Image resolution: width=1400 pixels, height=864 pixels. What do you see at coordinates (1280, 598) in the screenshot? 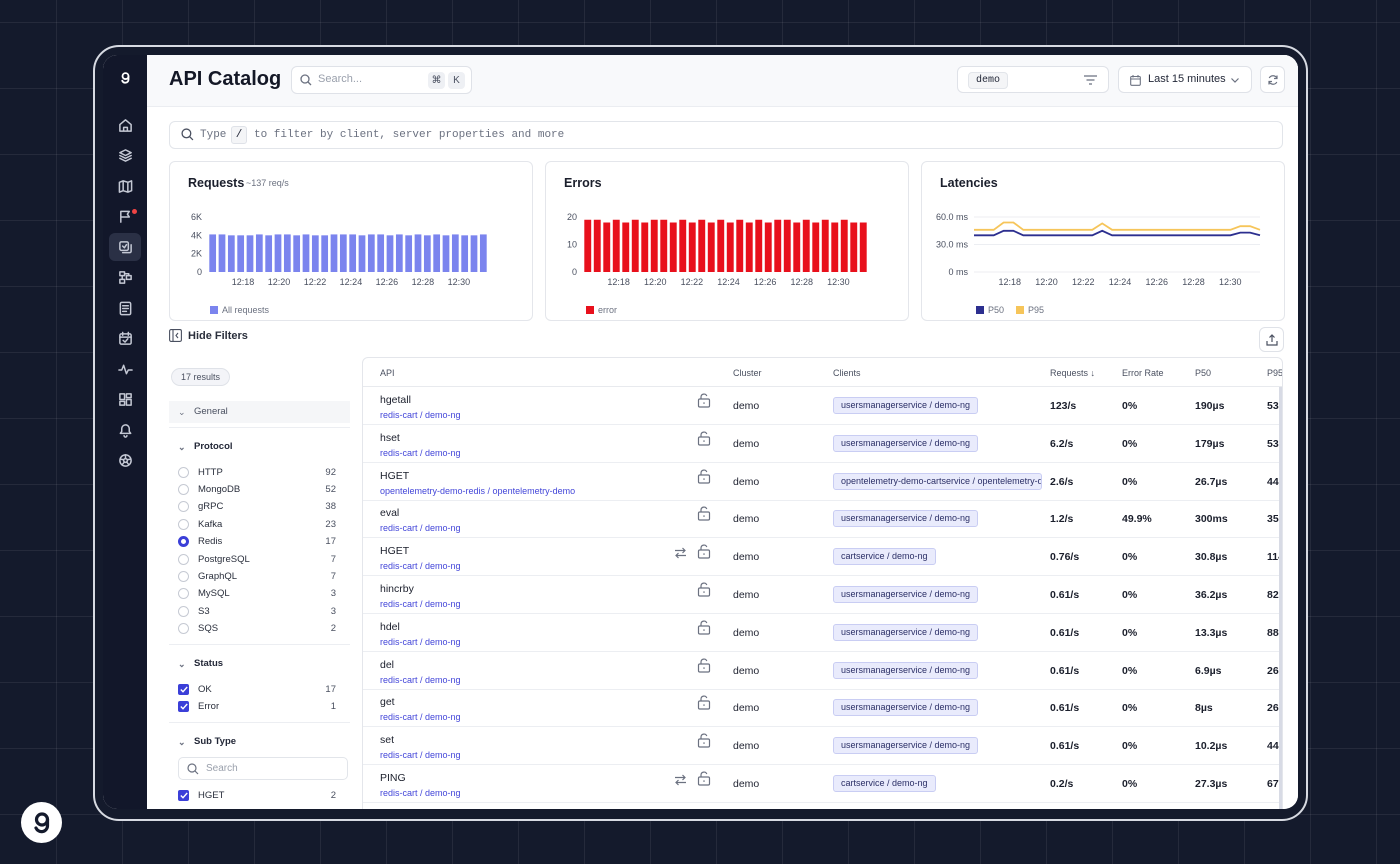
I see `table-scrollbar` at bounding box center [1280, 598].